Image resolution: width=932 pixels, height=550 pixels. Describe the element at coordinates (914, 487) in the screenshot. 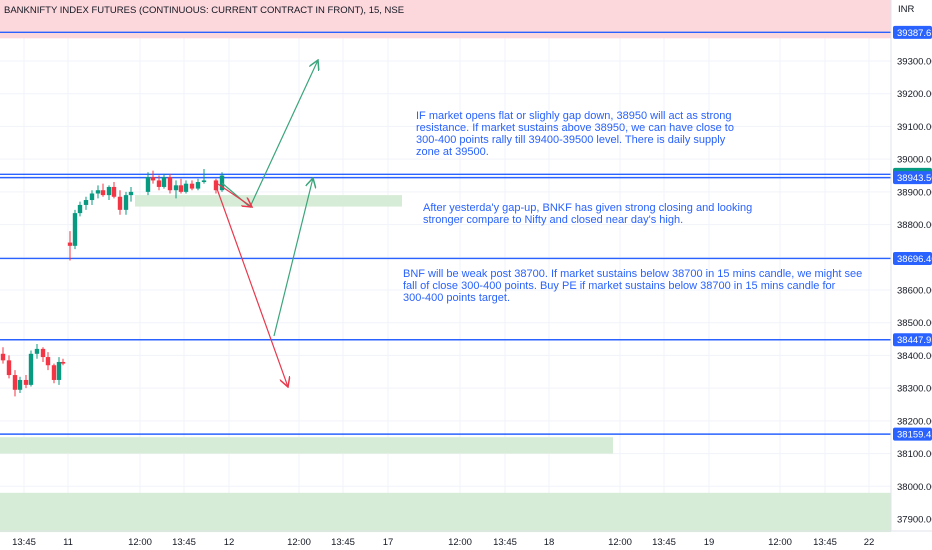

I see `y-tick-label: 38000.00` at that location.